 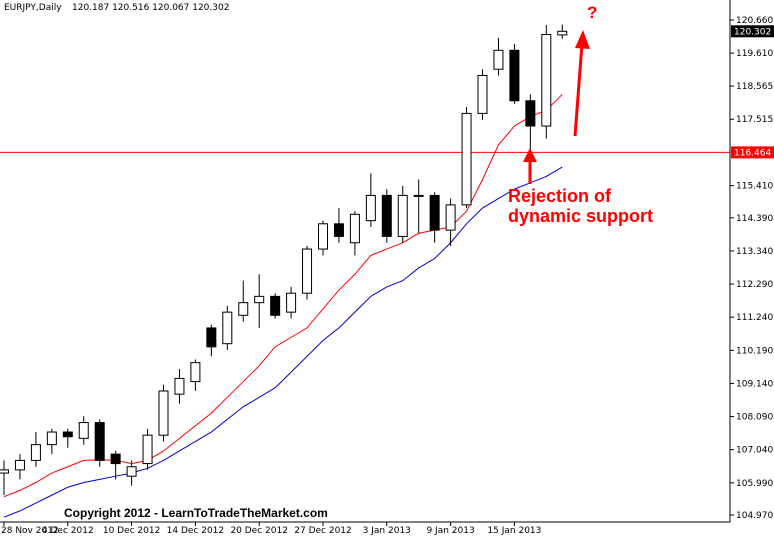 I want to click on price-tick-label: 120.660, so click(x=754, y=21).